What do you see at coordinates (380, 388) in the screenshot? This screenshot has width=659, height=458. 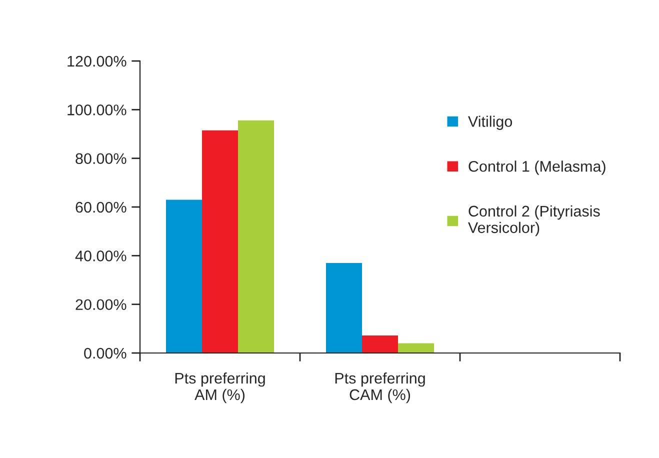 I see `x-tick-label: Pts preferring CAM (%)` at bounding box center [380, 388].